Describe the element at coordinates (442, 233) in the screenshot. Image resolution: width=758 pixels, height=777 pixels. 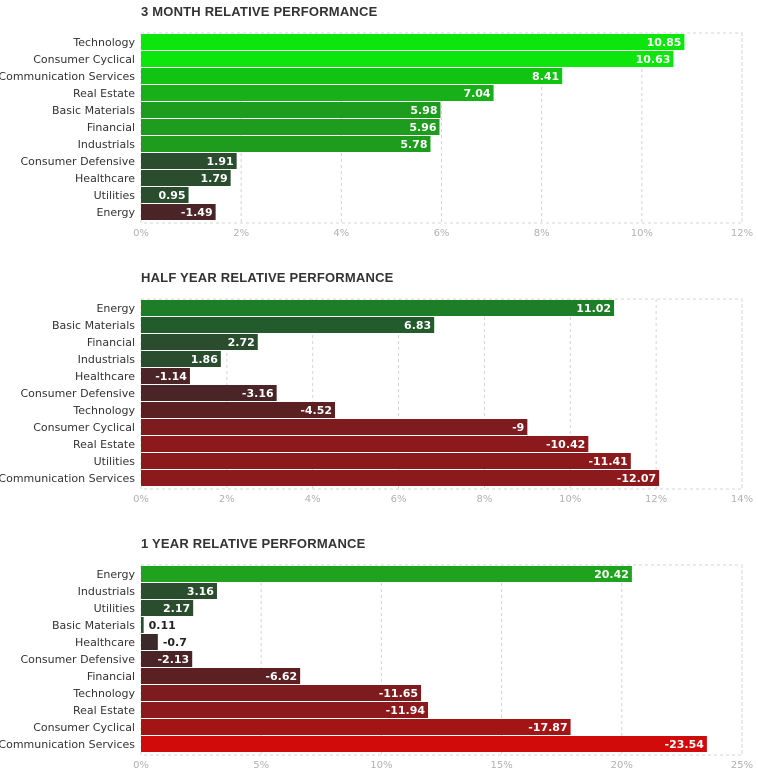
I see `x-tick-label: 6%` at that location.